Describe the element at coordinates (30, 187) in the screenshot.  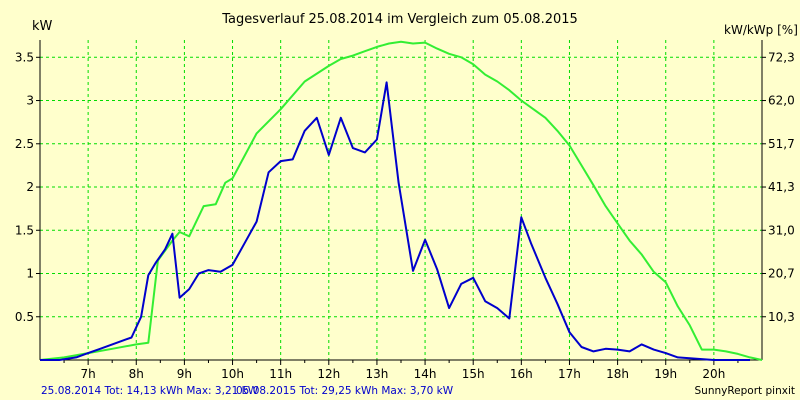
I see `y-tick-label-left: 2` at that location.